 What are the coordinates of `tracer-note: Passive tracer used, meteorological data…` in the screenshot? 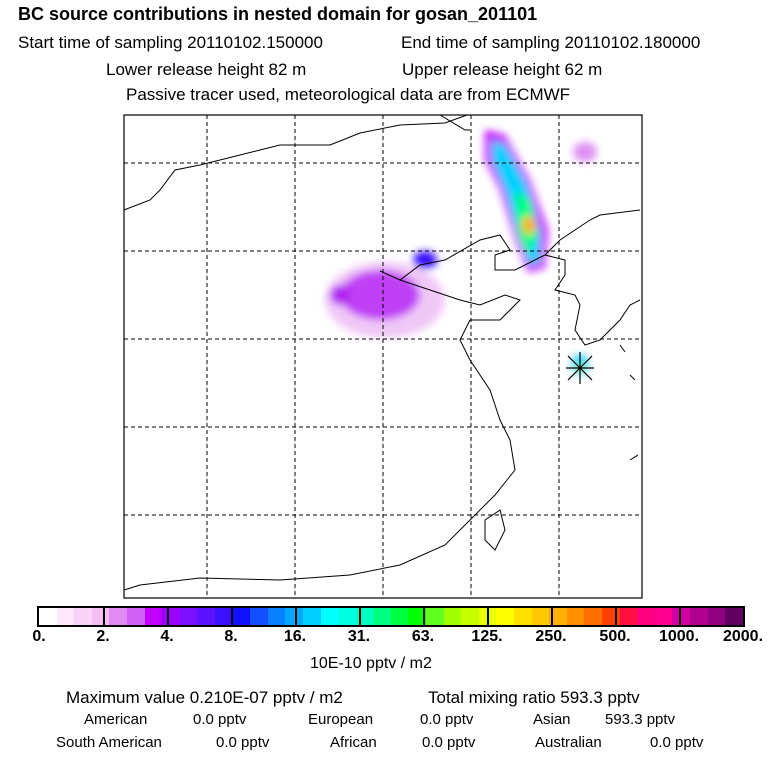 It's located at (348, 94).